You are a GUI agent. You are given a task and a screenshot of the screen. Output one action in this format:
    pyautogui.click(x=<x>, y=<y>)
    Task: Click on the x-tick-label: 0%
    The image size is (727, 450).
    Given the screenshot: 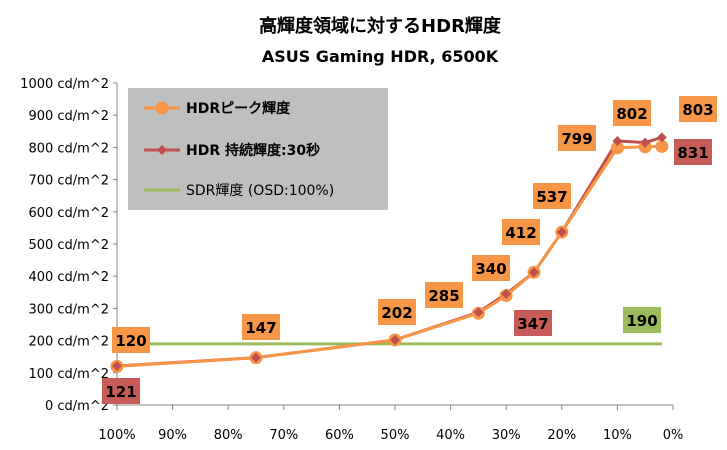 What is the action you would take?
    pyautogui.click(x=673, y=435)
    